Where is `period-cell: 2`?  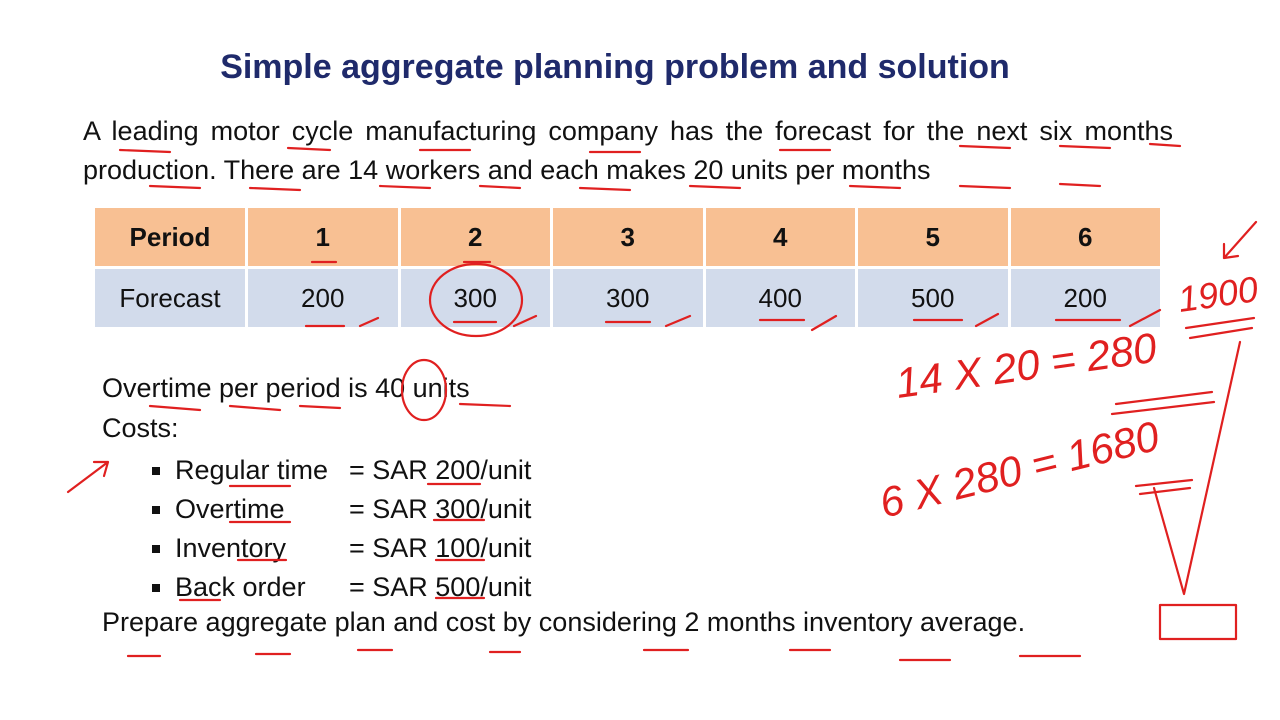 period-cell: 2 is located at coordinates (475, 237).